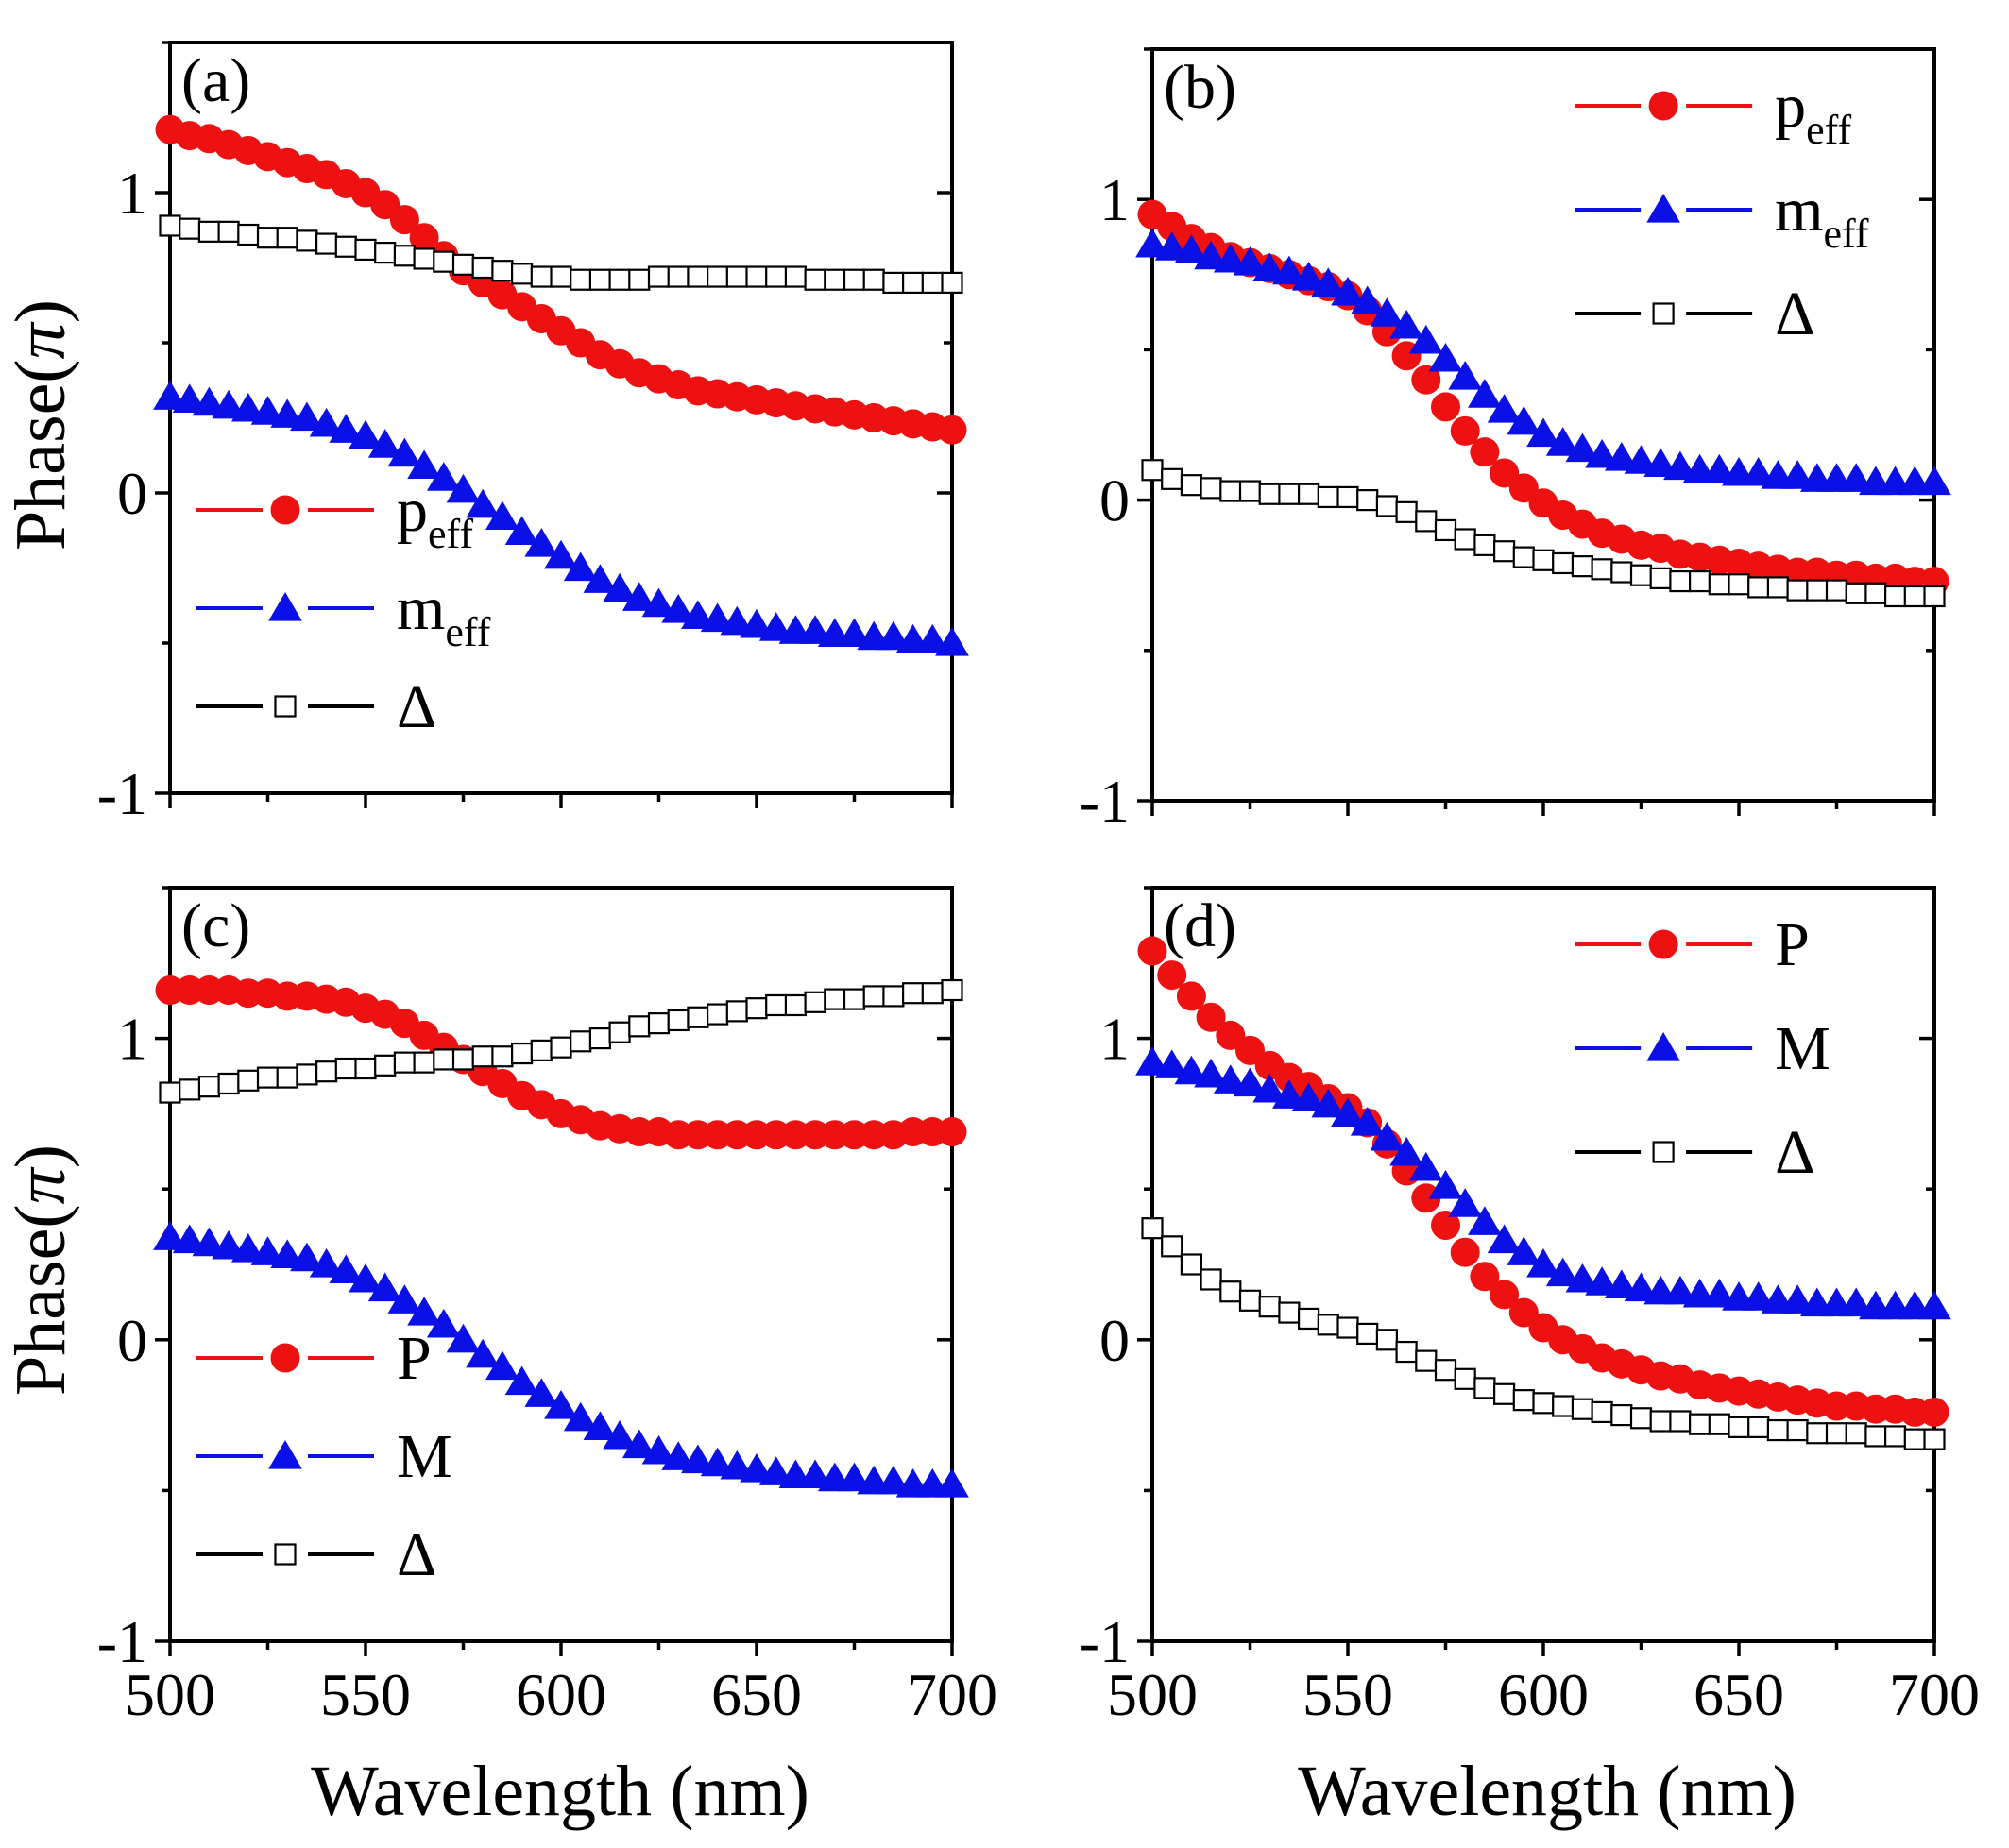  I want to click on legend-label-main: m, so click(1799, 210).